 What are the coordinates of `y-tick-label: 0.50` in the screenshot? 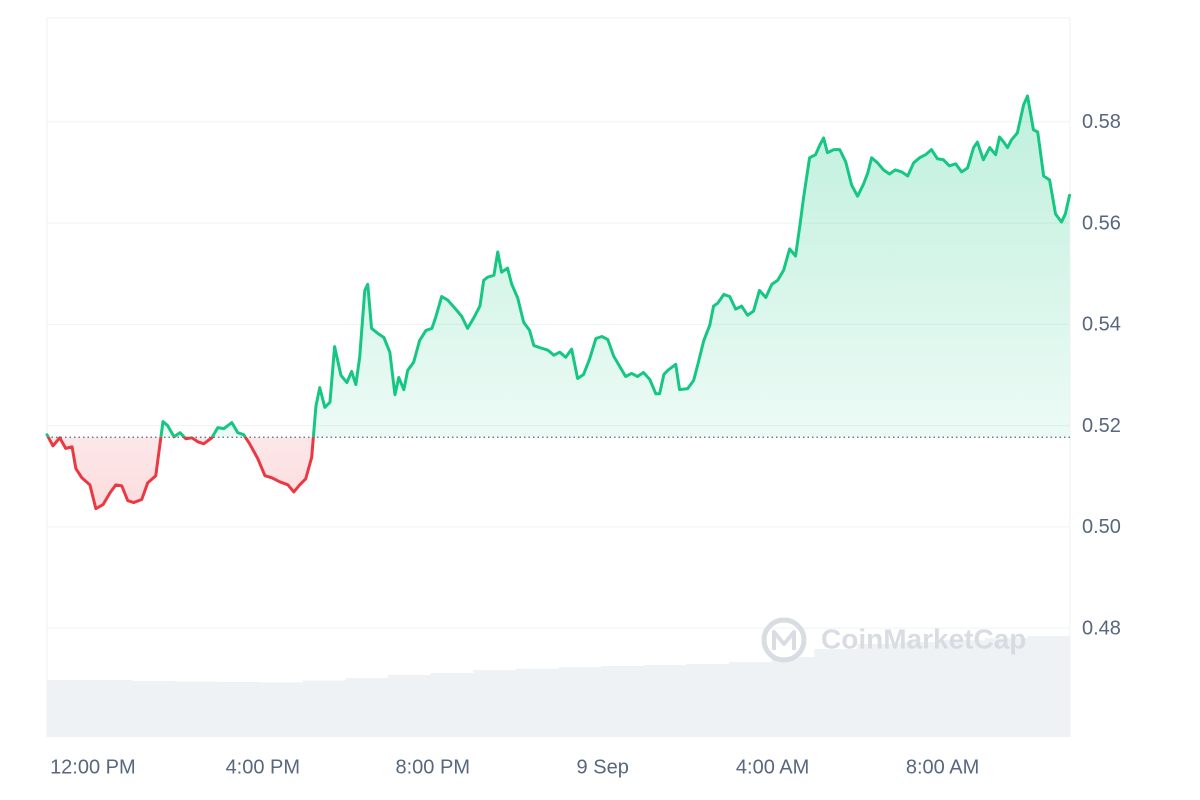 It's located at (1101, 527).